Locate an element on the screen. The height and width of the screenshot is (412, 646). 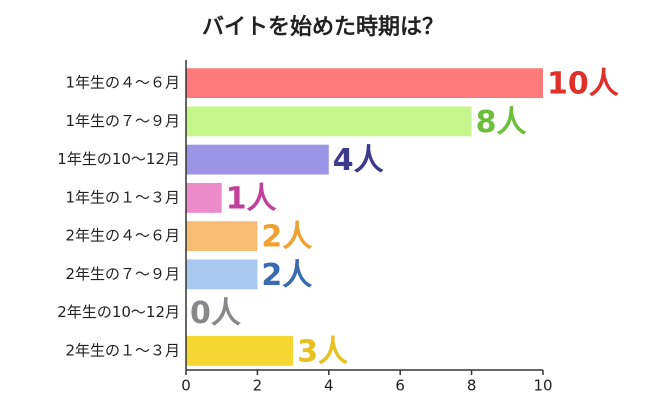
value-label: 1人 is located at coordinates (251, 198).